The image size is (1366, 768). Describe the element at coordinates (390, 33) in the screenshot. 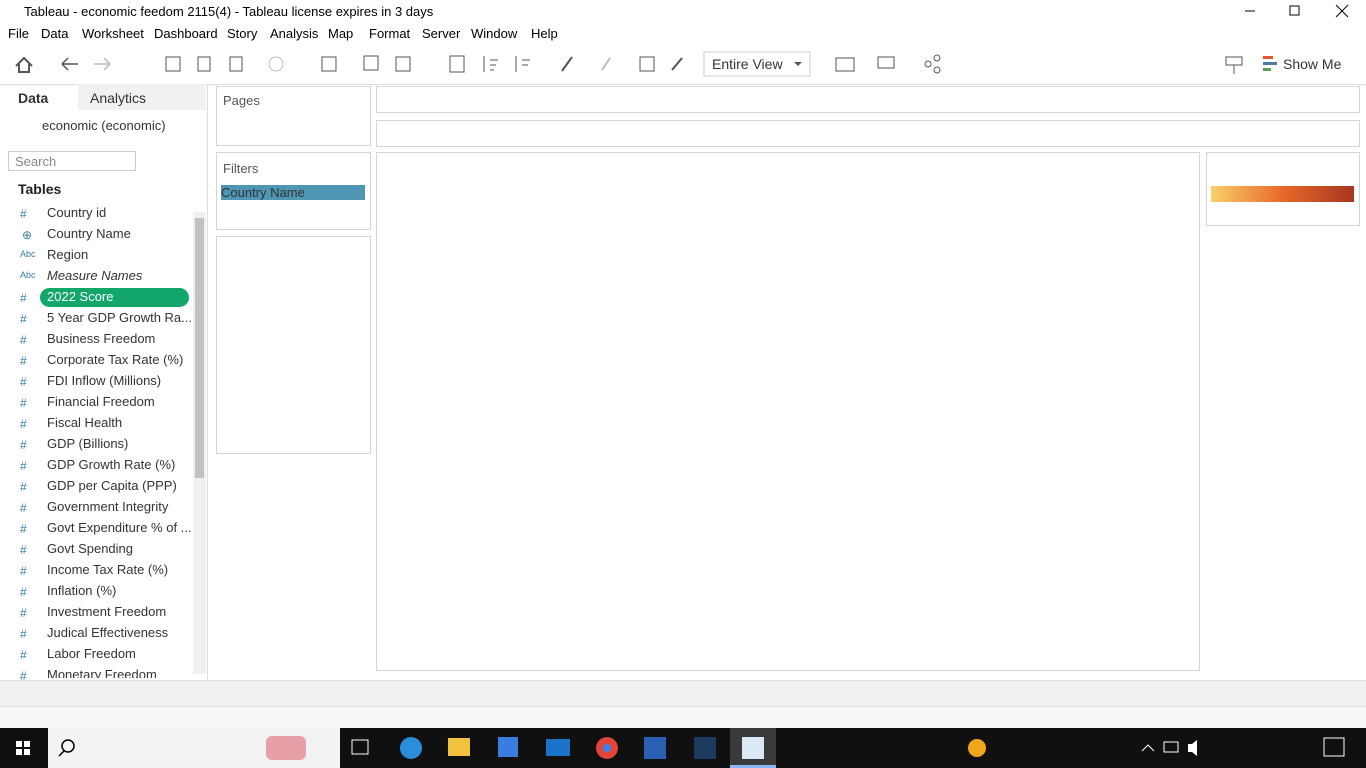

I see `menu-item: Format` at that location.